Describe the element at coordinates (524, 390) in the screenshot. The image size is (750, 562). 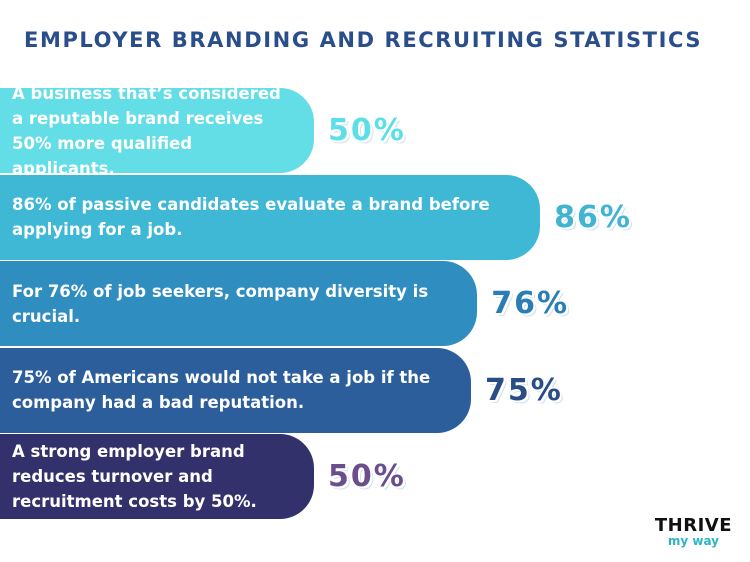
I see `value-label: 75%` at that location.